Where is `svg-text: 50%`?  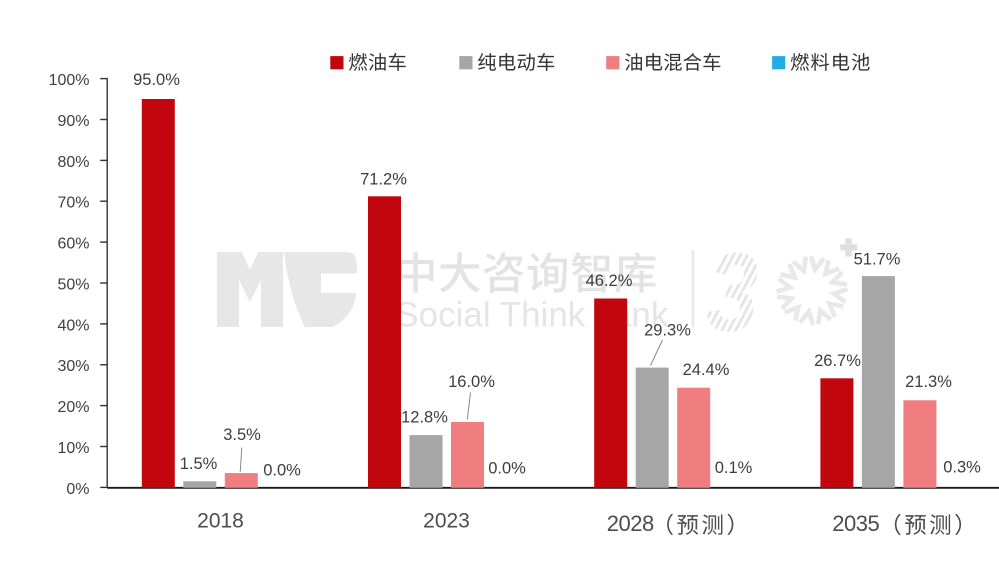 svg-text: 50% is located at coordinates (73, 284).